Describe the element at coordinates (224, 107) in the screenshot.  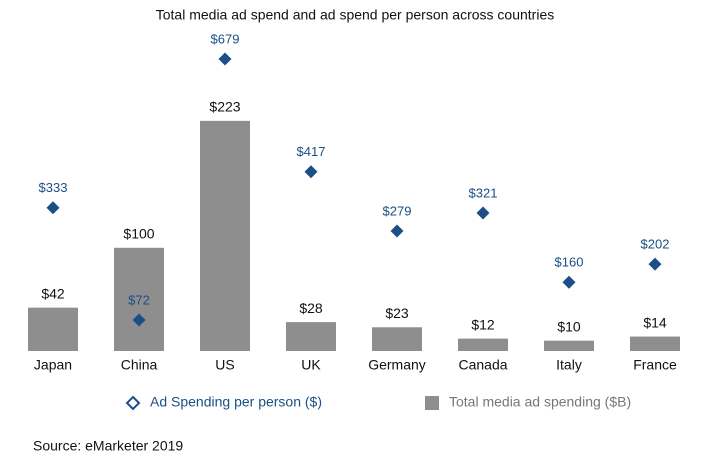
I see `bar-value-label: $223` at that location.